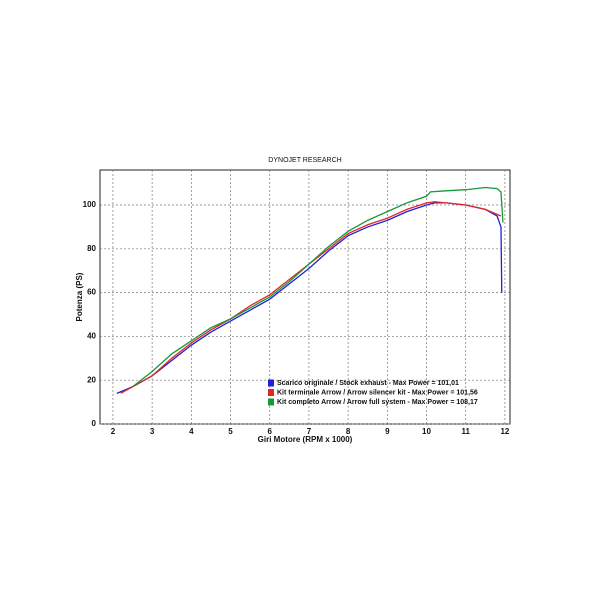 The image size is (600, 600). Describe the element at coordinates (91, 292) in the screenshot. I see `y-tick-label: 60` at that location.